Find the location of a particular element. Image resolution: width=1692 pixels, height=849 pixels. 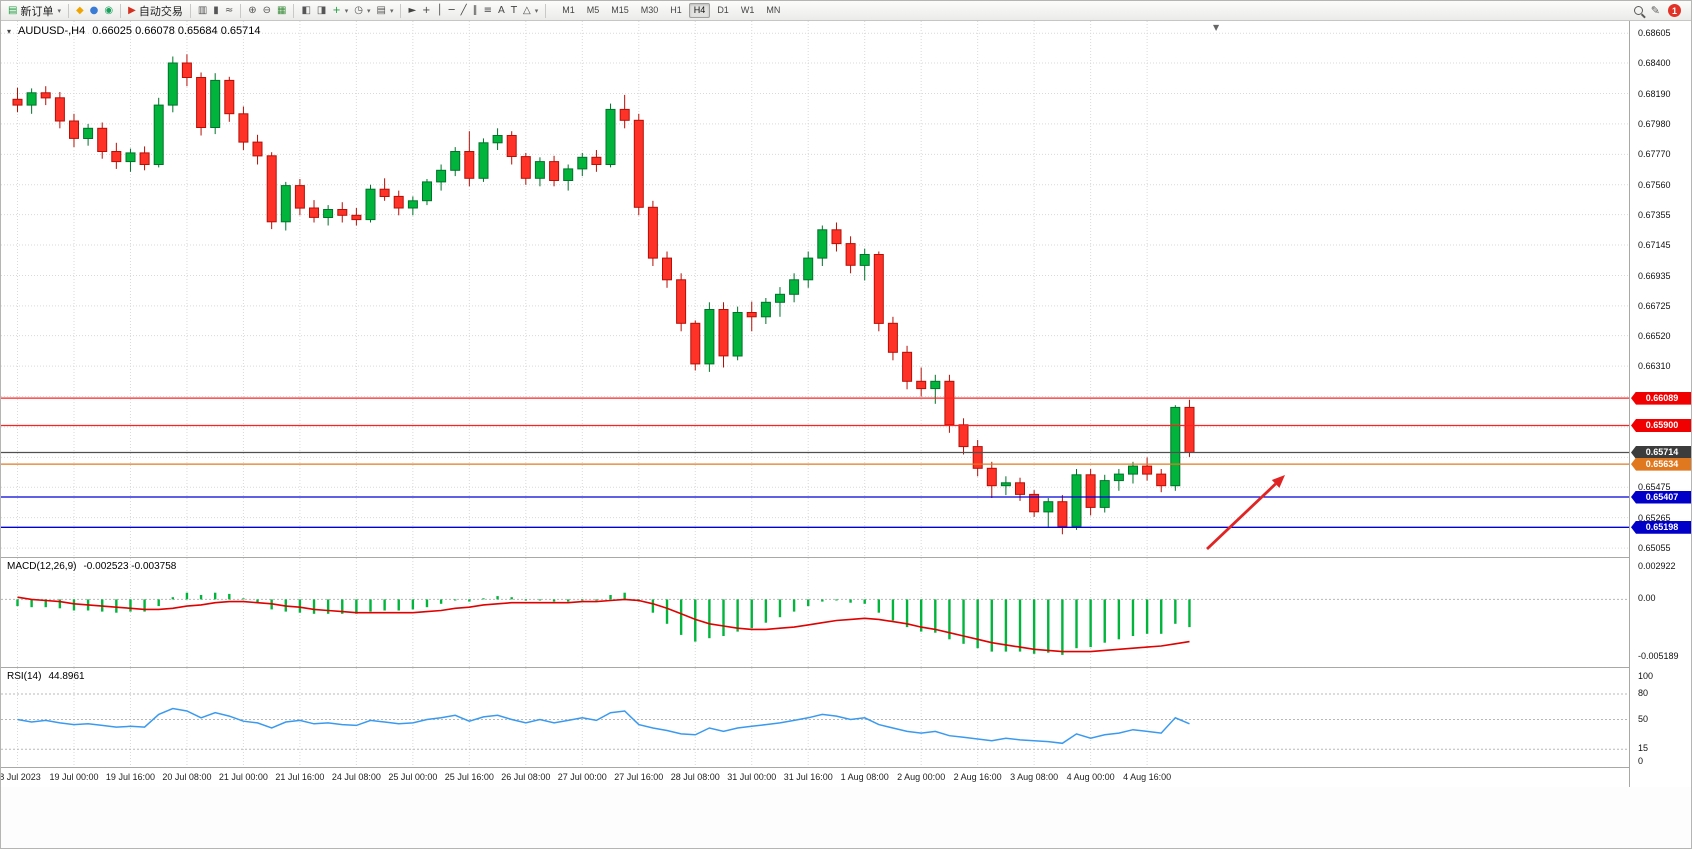

line-chart-icon: ≈ is located at coordinates (229, 10).